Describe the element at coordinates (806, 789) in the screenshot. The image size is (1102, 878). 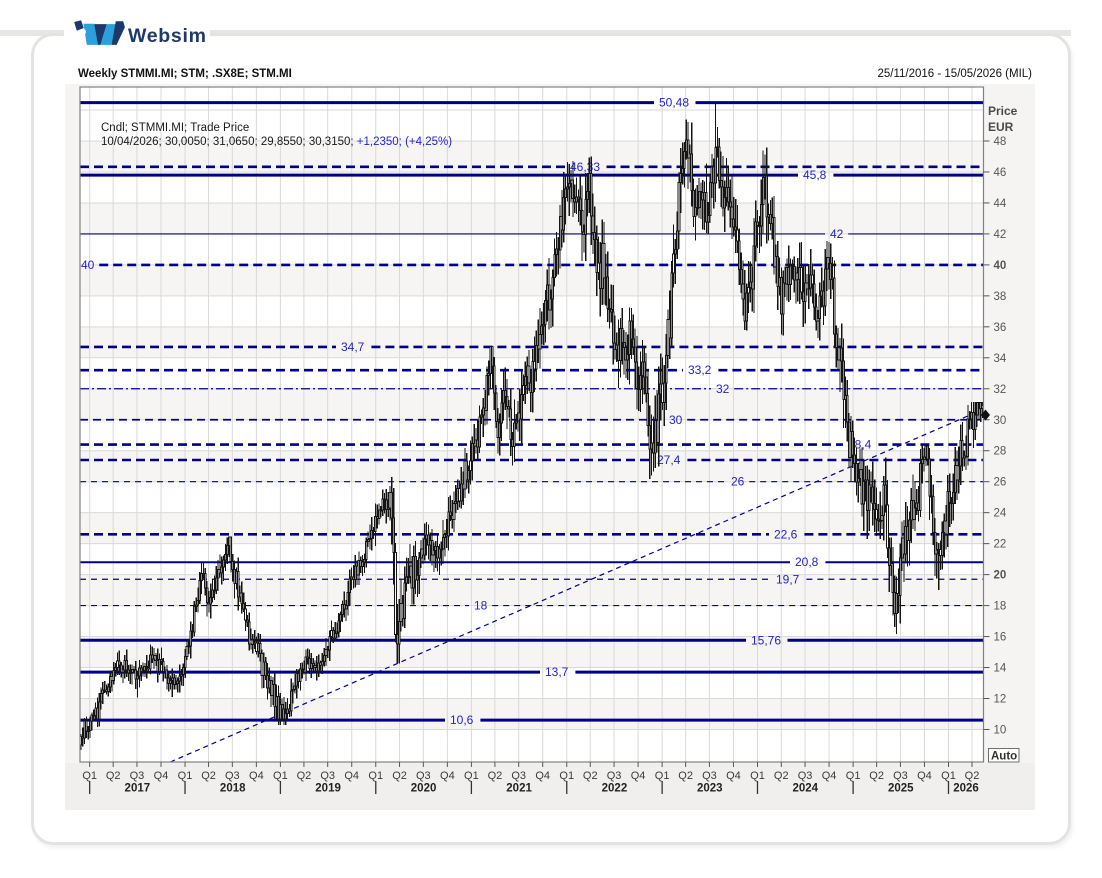
I see `svg-text: 2024` at that location.